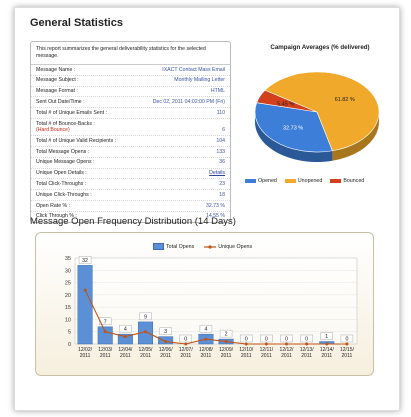  I want to click on legend-item-unopened: Unopened, so click(303, 181).